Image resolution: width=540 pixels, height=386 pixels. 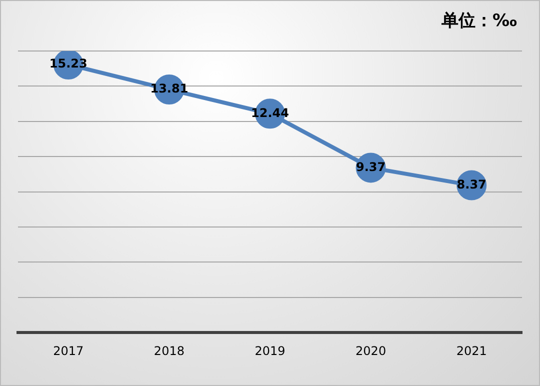 I want to click on x-tick-label: 2019, so click(x=270, y=351).